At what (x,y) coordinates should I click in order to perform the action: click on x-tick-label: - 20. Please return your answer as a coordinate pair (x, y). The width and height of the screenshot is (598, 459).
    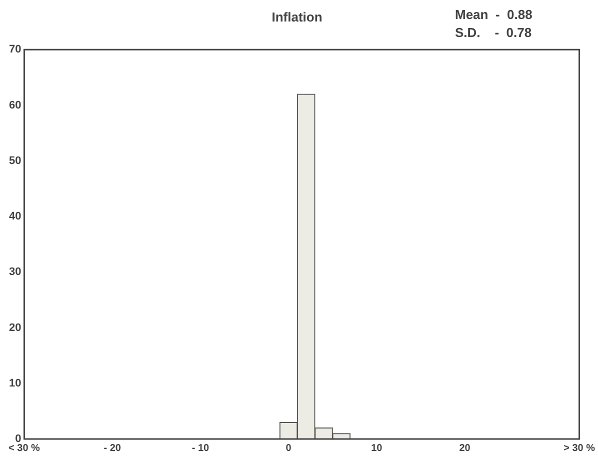
    Looking at the image, I should click on (113, 448).